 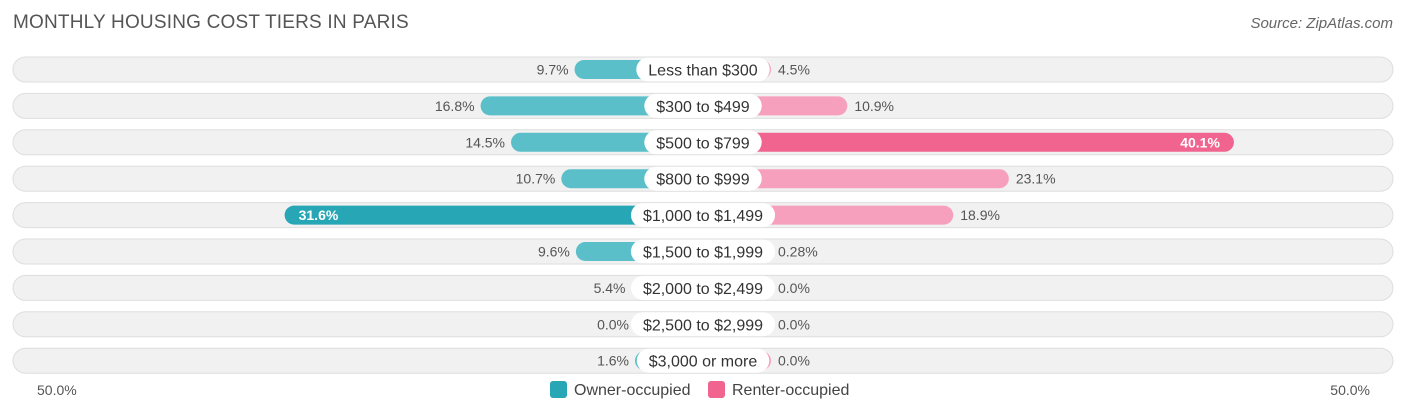 I want to click on category-label: $800 to $999, so click(x=703, y=180).